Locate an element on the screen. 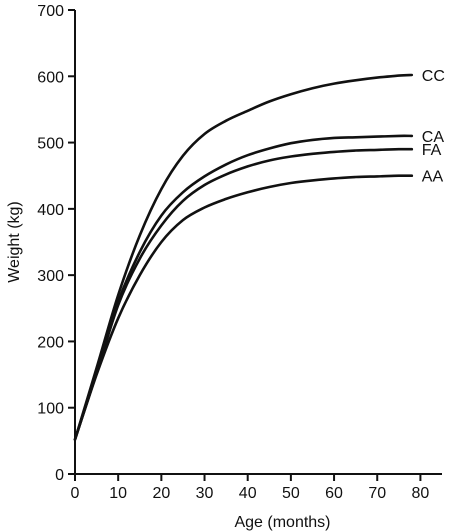 The width and height of the screenshot is (458, 532). x-ticks: 0 10 20 30 40 50 60 70 80 is located at coordinates (250, 488).